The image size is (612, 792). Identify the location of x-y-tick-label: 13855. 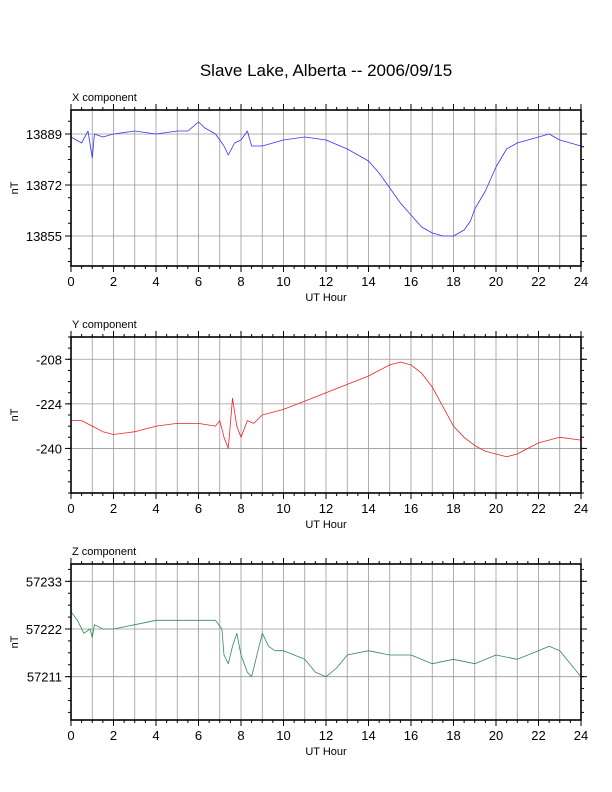
(44, 236).